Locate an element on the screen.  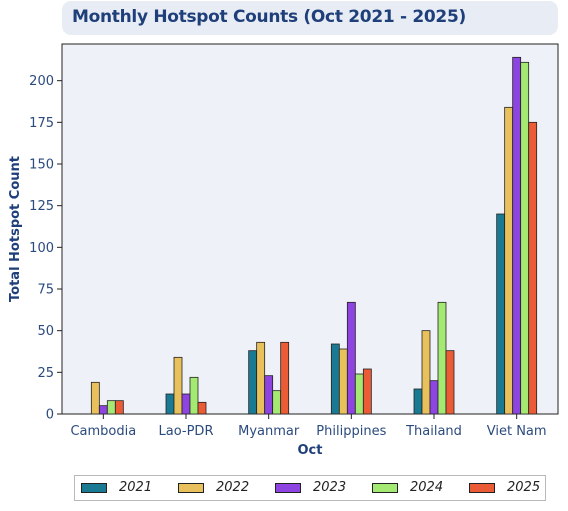
x-tick-label: Viet Nam is located at coordinates (517, 431).